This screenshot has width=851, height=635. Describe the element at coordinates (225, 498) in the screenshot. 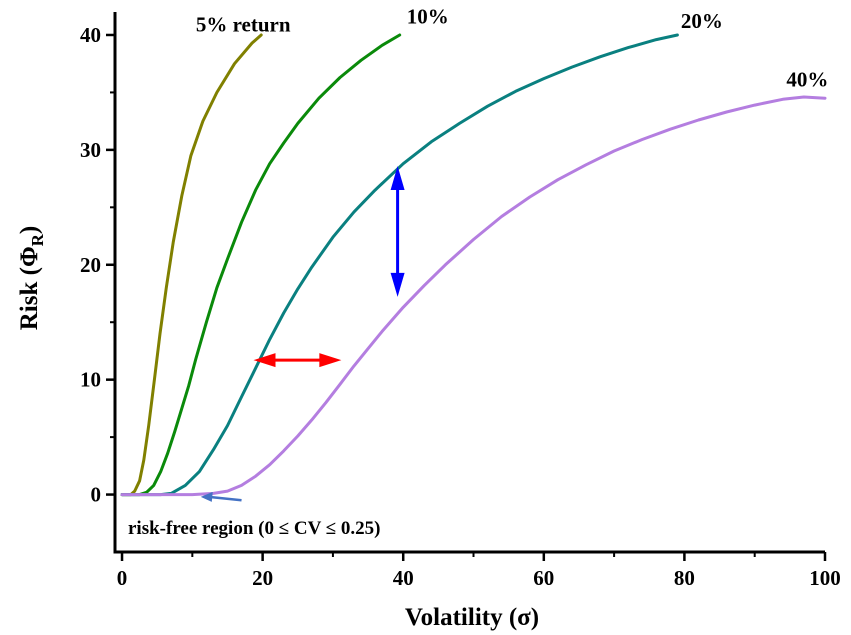

I see `risk-free-arrow-shaft` at that location.